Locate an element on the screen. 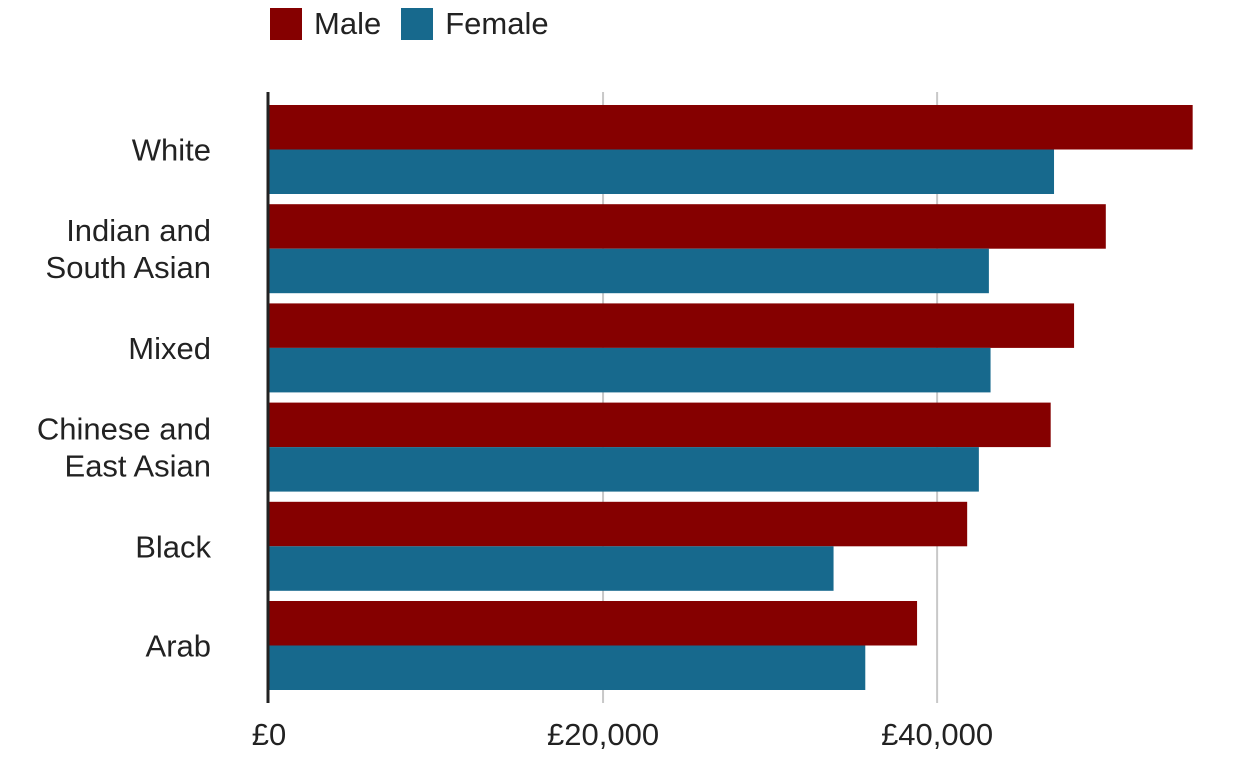  legend-swatch-female is located at coordinates (417, 24).